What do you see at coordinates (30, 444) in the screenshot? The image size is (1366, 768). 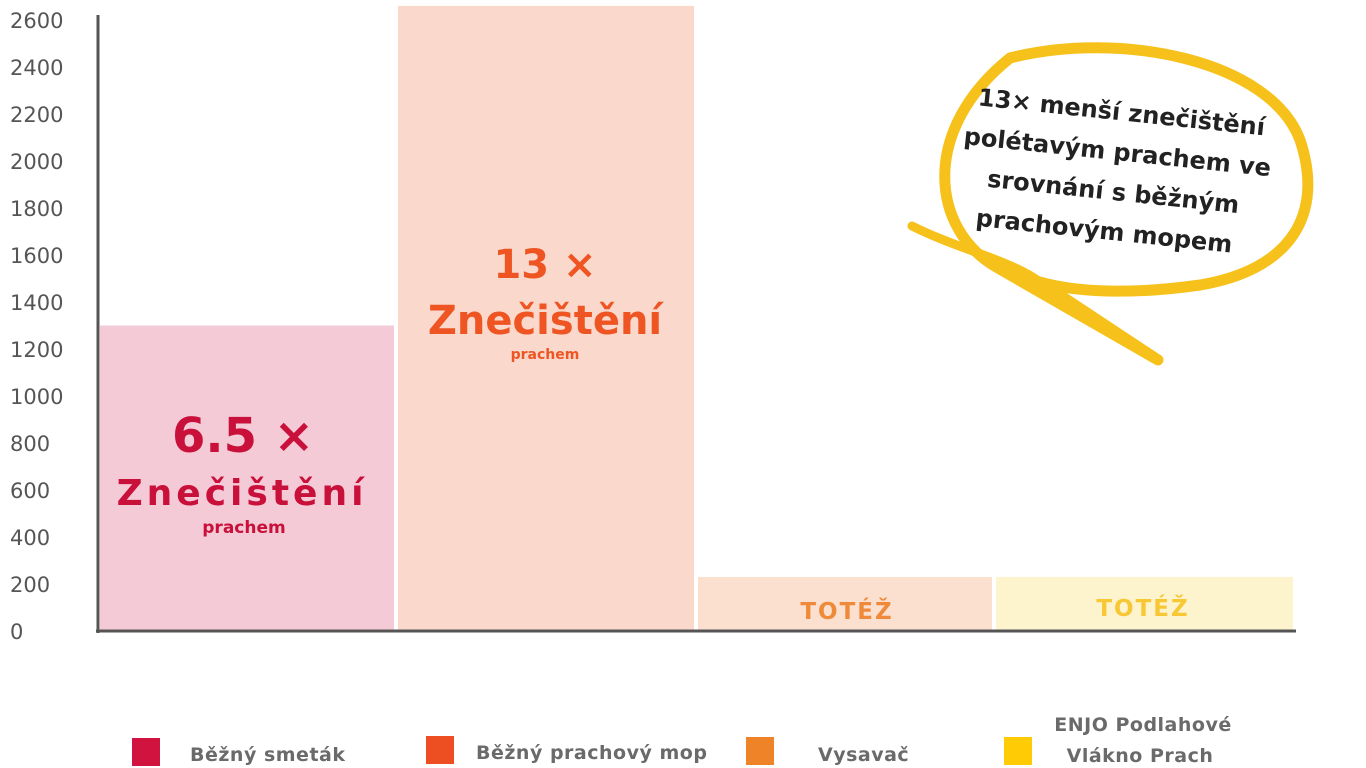 I see `y-tick-label: 800` at bounding box center [30, 444].